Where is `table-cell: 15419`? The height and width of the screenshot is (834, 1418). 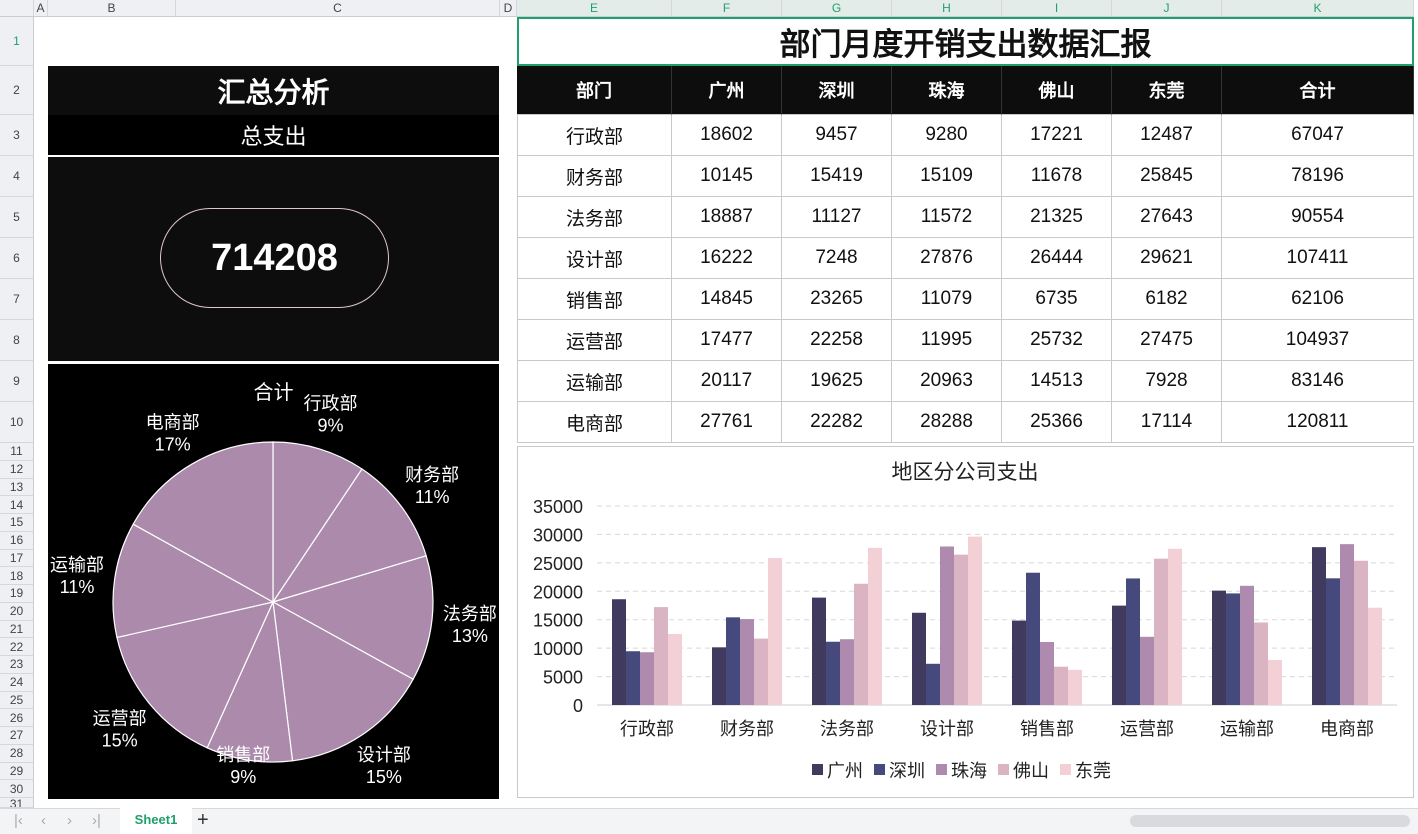 table-cell: 15419 is located at coordinates (837, 176).